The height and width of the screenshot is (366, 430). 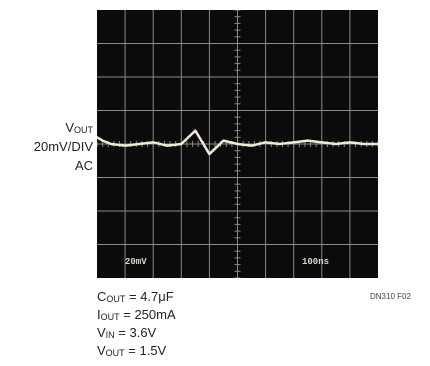 What do you see at coordinates (99, 314) in the screenshot?
I see `condition-main: I` at bounding box center [99, 314].